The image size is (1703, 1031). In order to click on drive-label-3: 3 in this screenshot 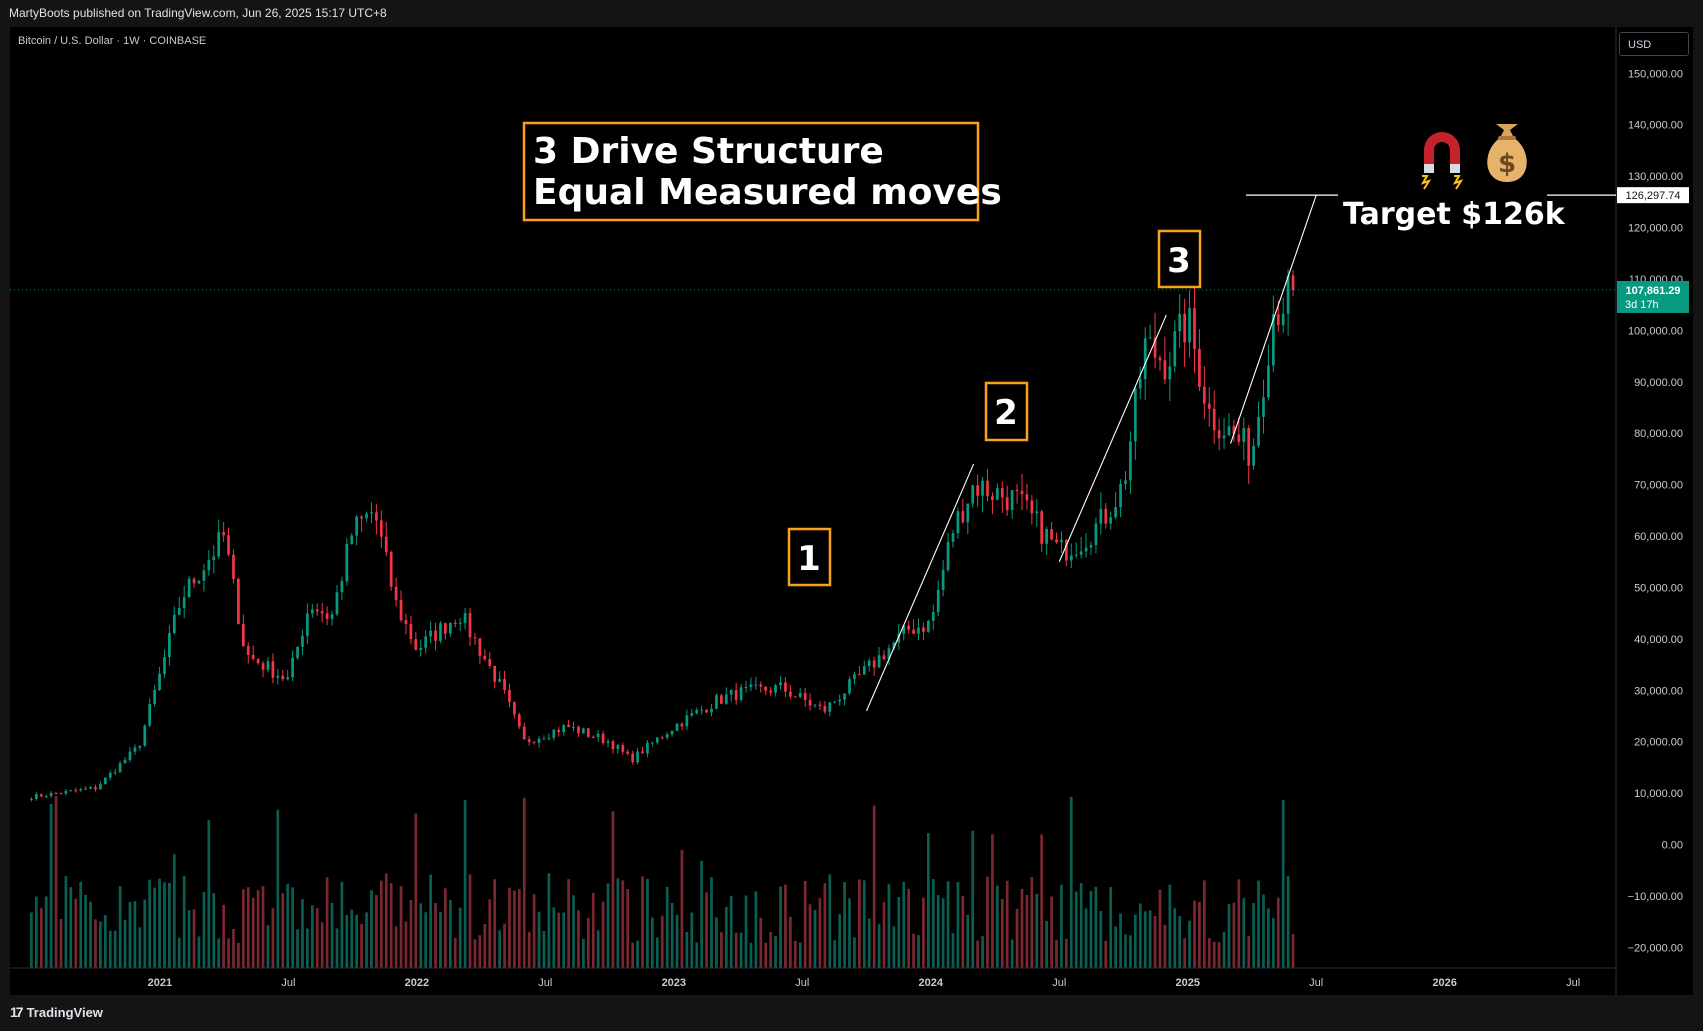, I will do `click(1179, 259)`.